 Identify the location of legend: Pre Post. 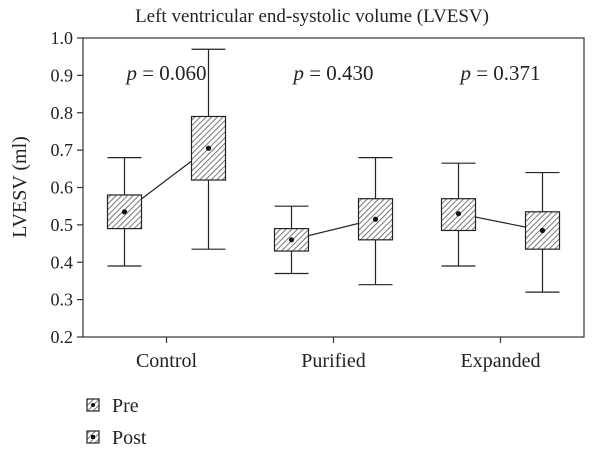
(116, 422).